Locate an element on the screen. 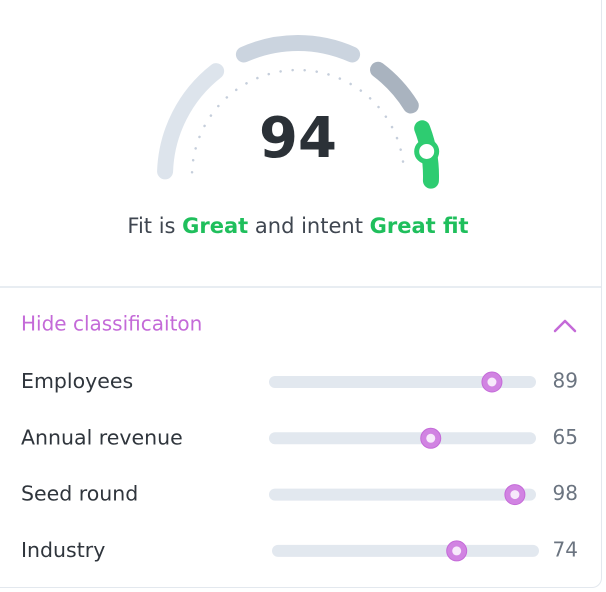  row-label: Employees is located at coordinates (77, 381).